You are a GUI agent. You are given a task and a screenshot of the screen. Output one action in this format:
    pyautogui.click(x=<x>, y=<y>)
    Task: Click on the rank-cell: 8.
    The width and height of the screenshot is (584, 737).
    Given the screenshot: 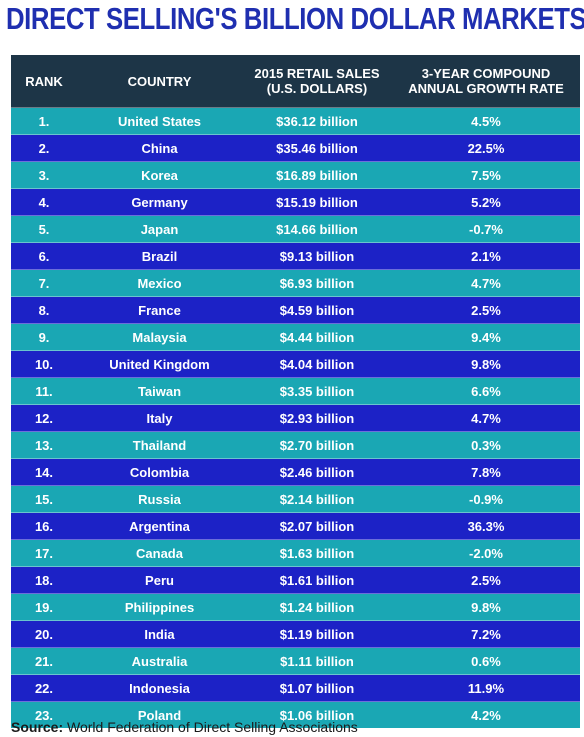 What is the action you would take?
    pyautogui.click(x=44, y=310)
    